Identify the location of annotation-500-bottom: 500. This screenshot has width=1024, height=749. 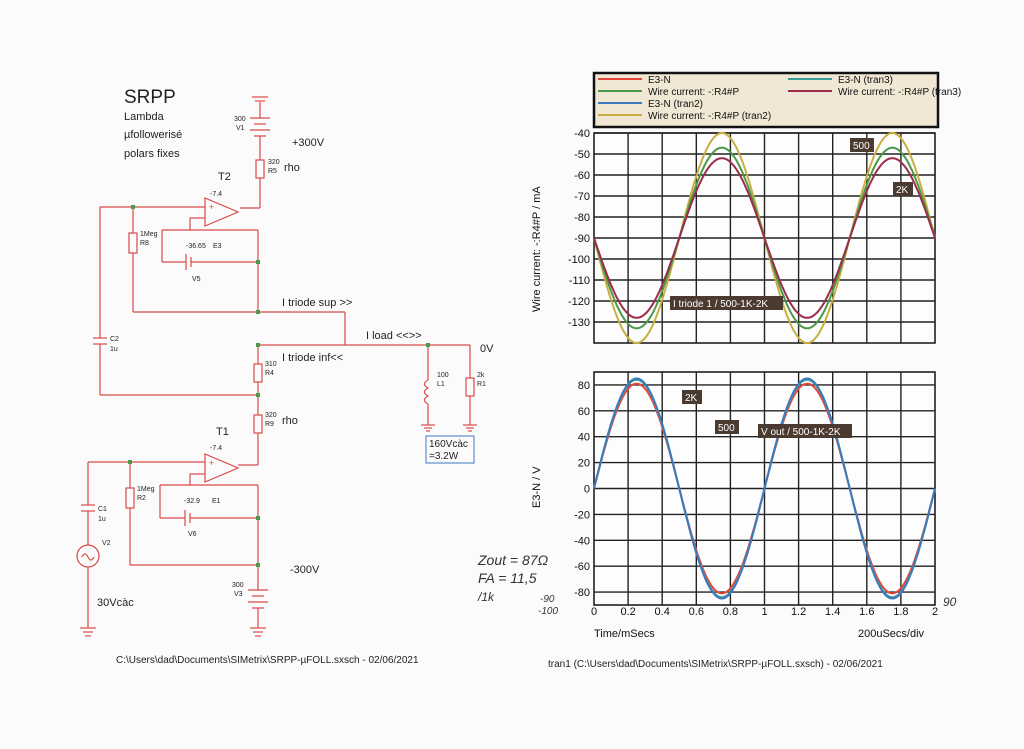
(727, 427).